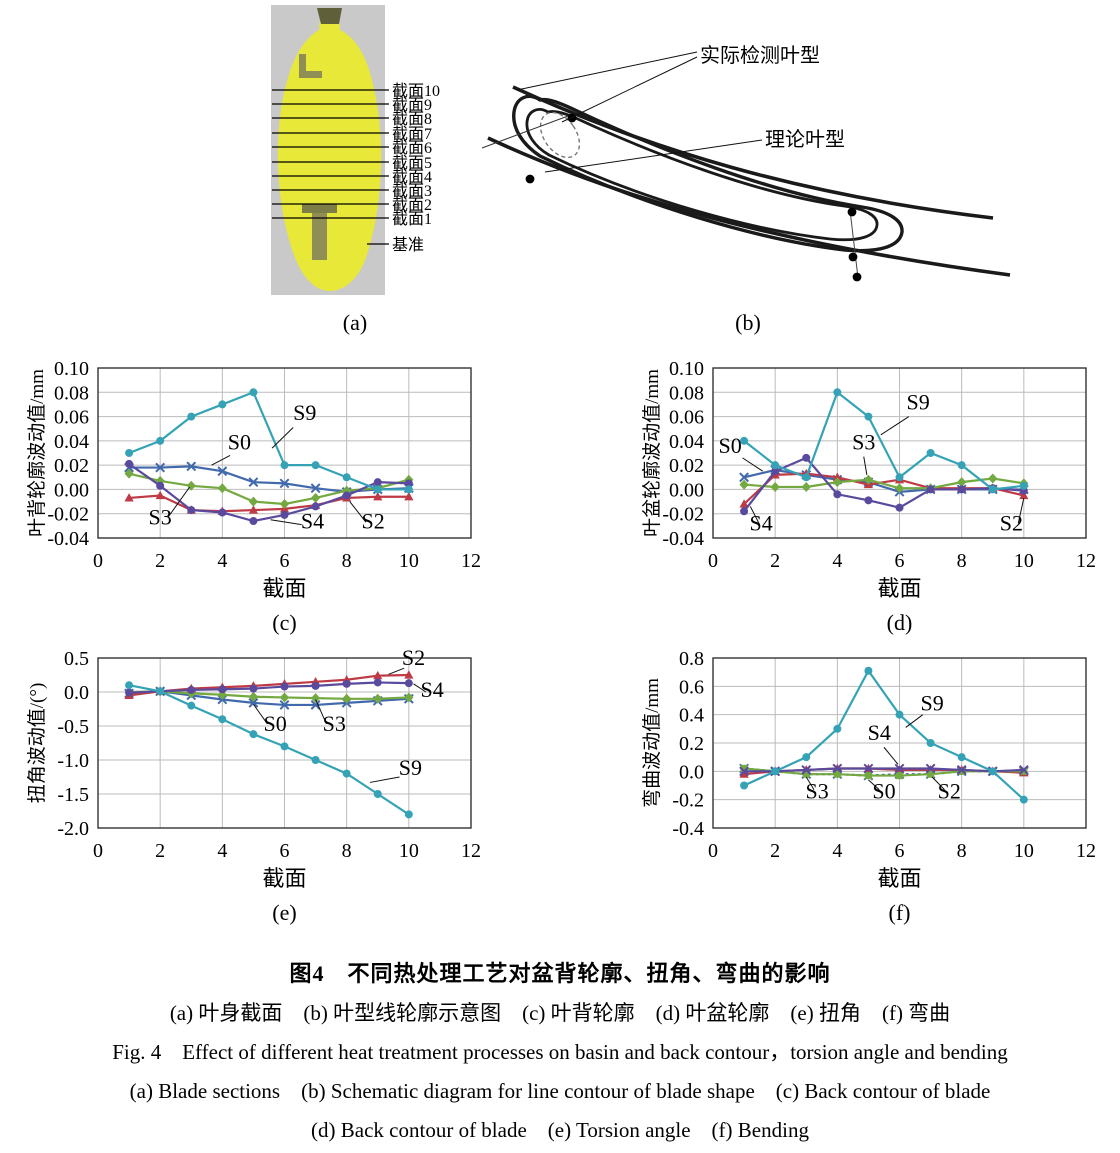  I want to click on y-tick-label: 0.10, so click(71, 369).